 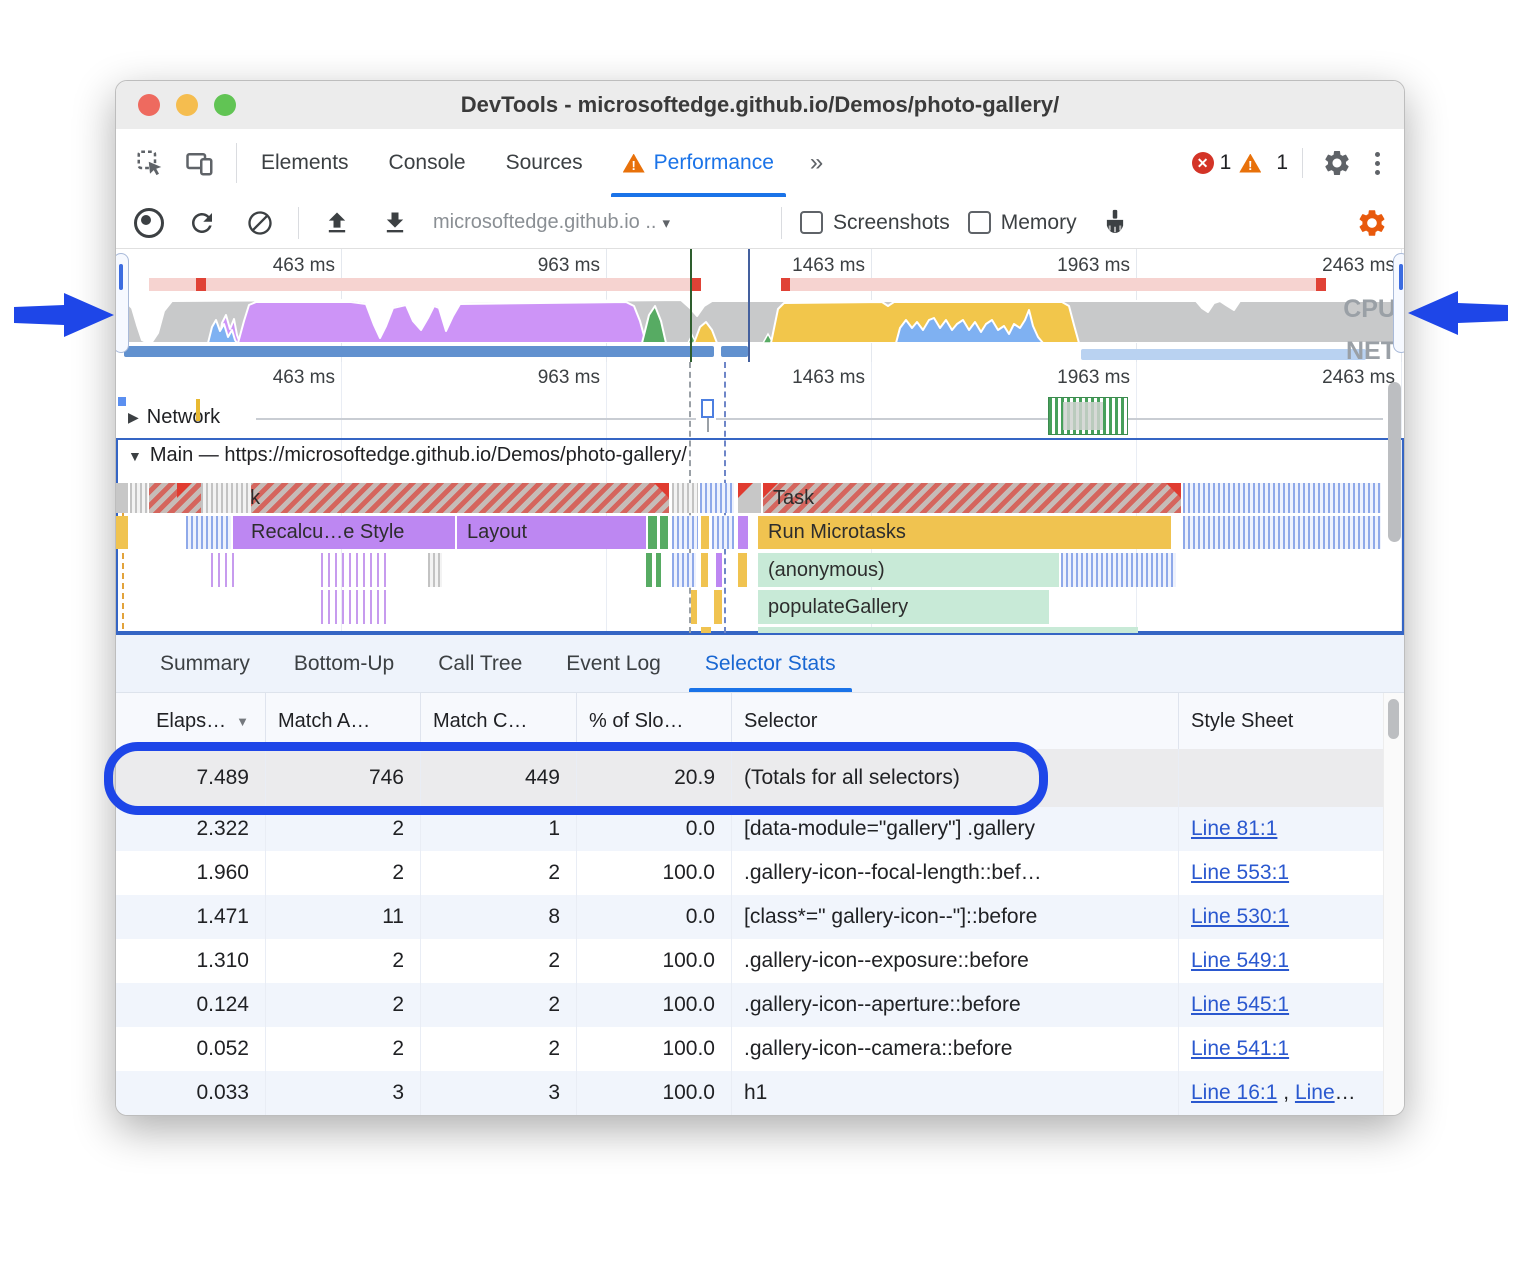 I want to click on column-header-elapsed: Elaps… ▼, so click(x=191, y=721).